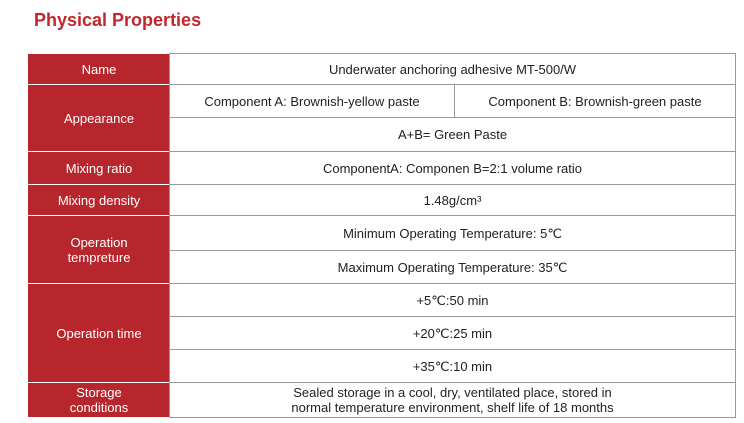 The height and width of the screenshot is (423, 744). Describe the element at coordinates (312, 101) in the screenshot. I see `cell: Component A: Brownish-yellow paste` at that location.